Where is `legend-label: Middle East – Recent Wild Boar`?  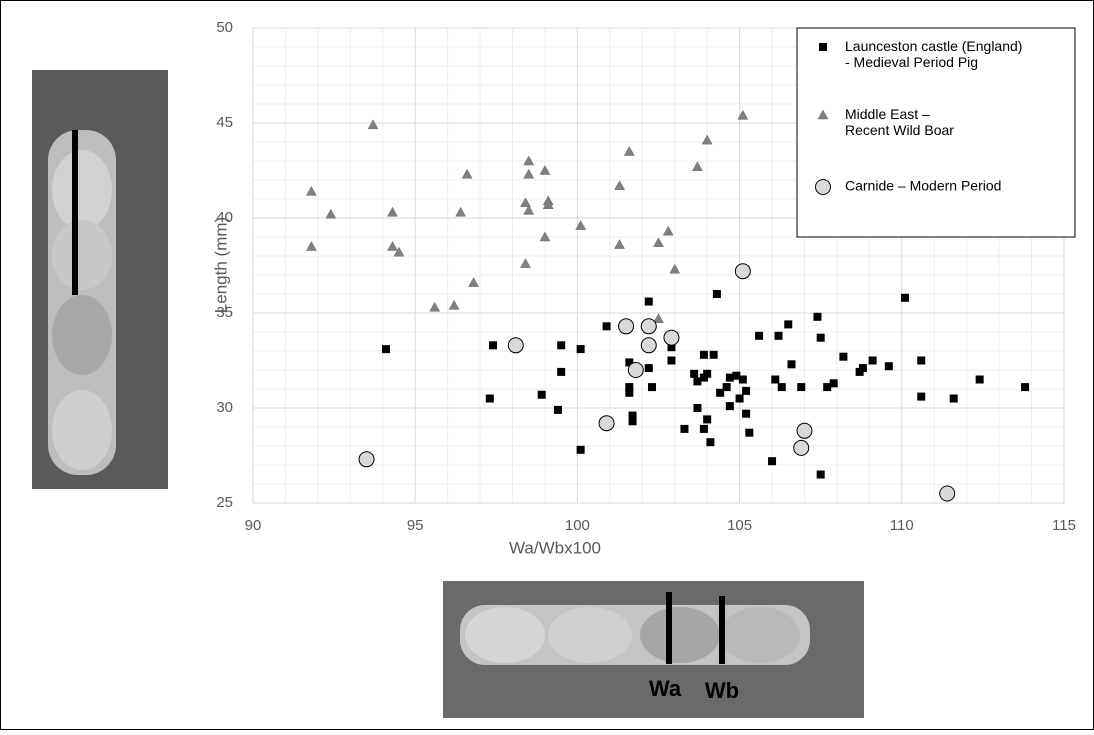
legend-label: Middle East – Recent Wild Boar is located at coordinates (899, 122).